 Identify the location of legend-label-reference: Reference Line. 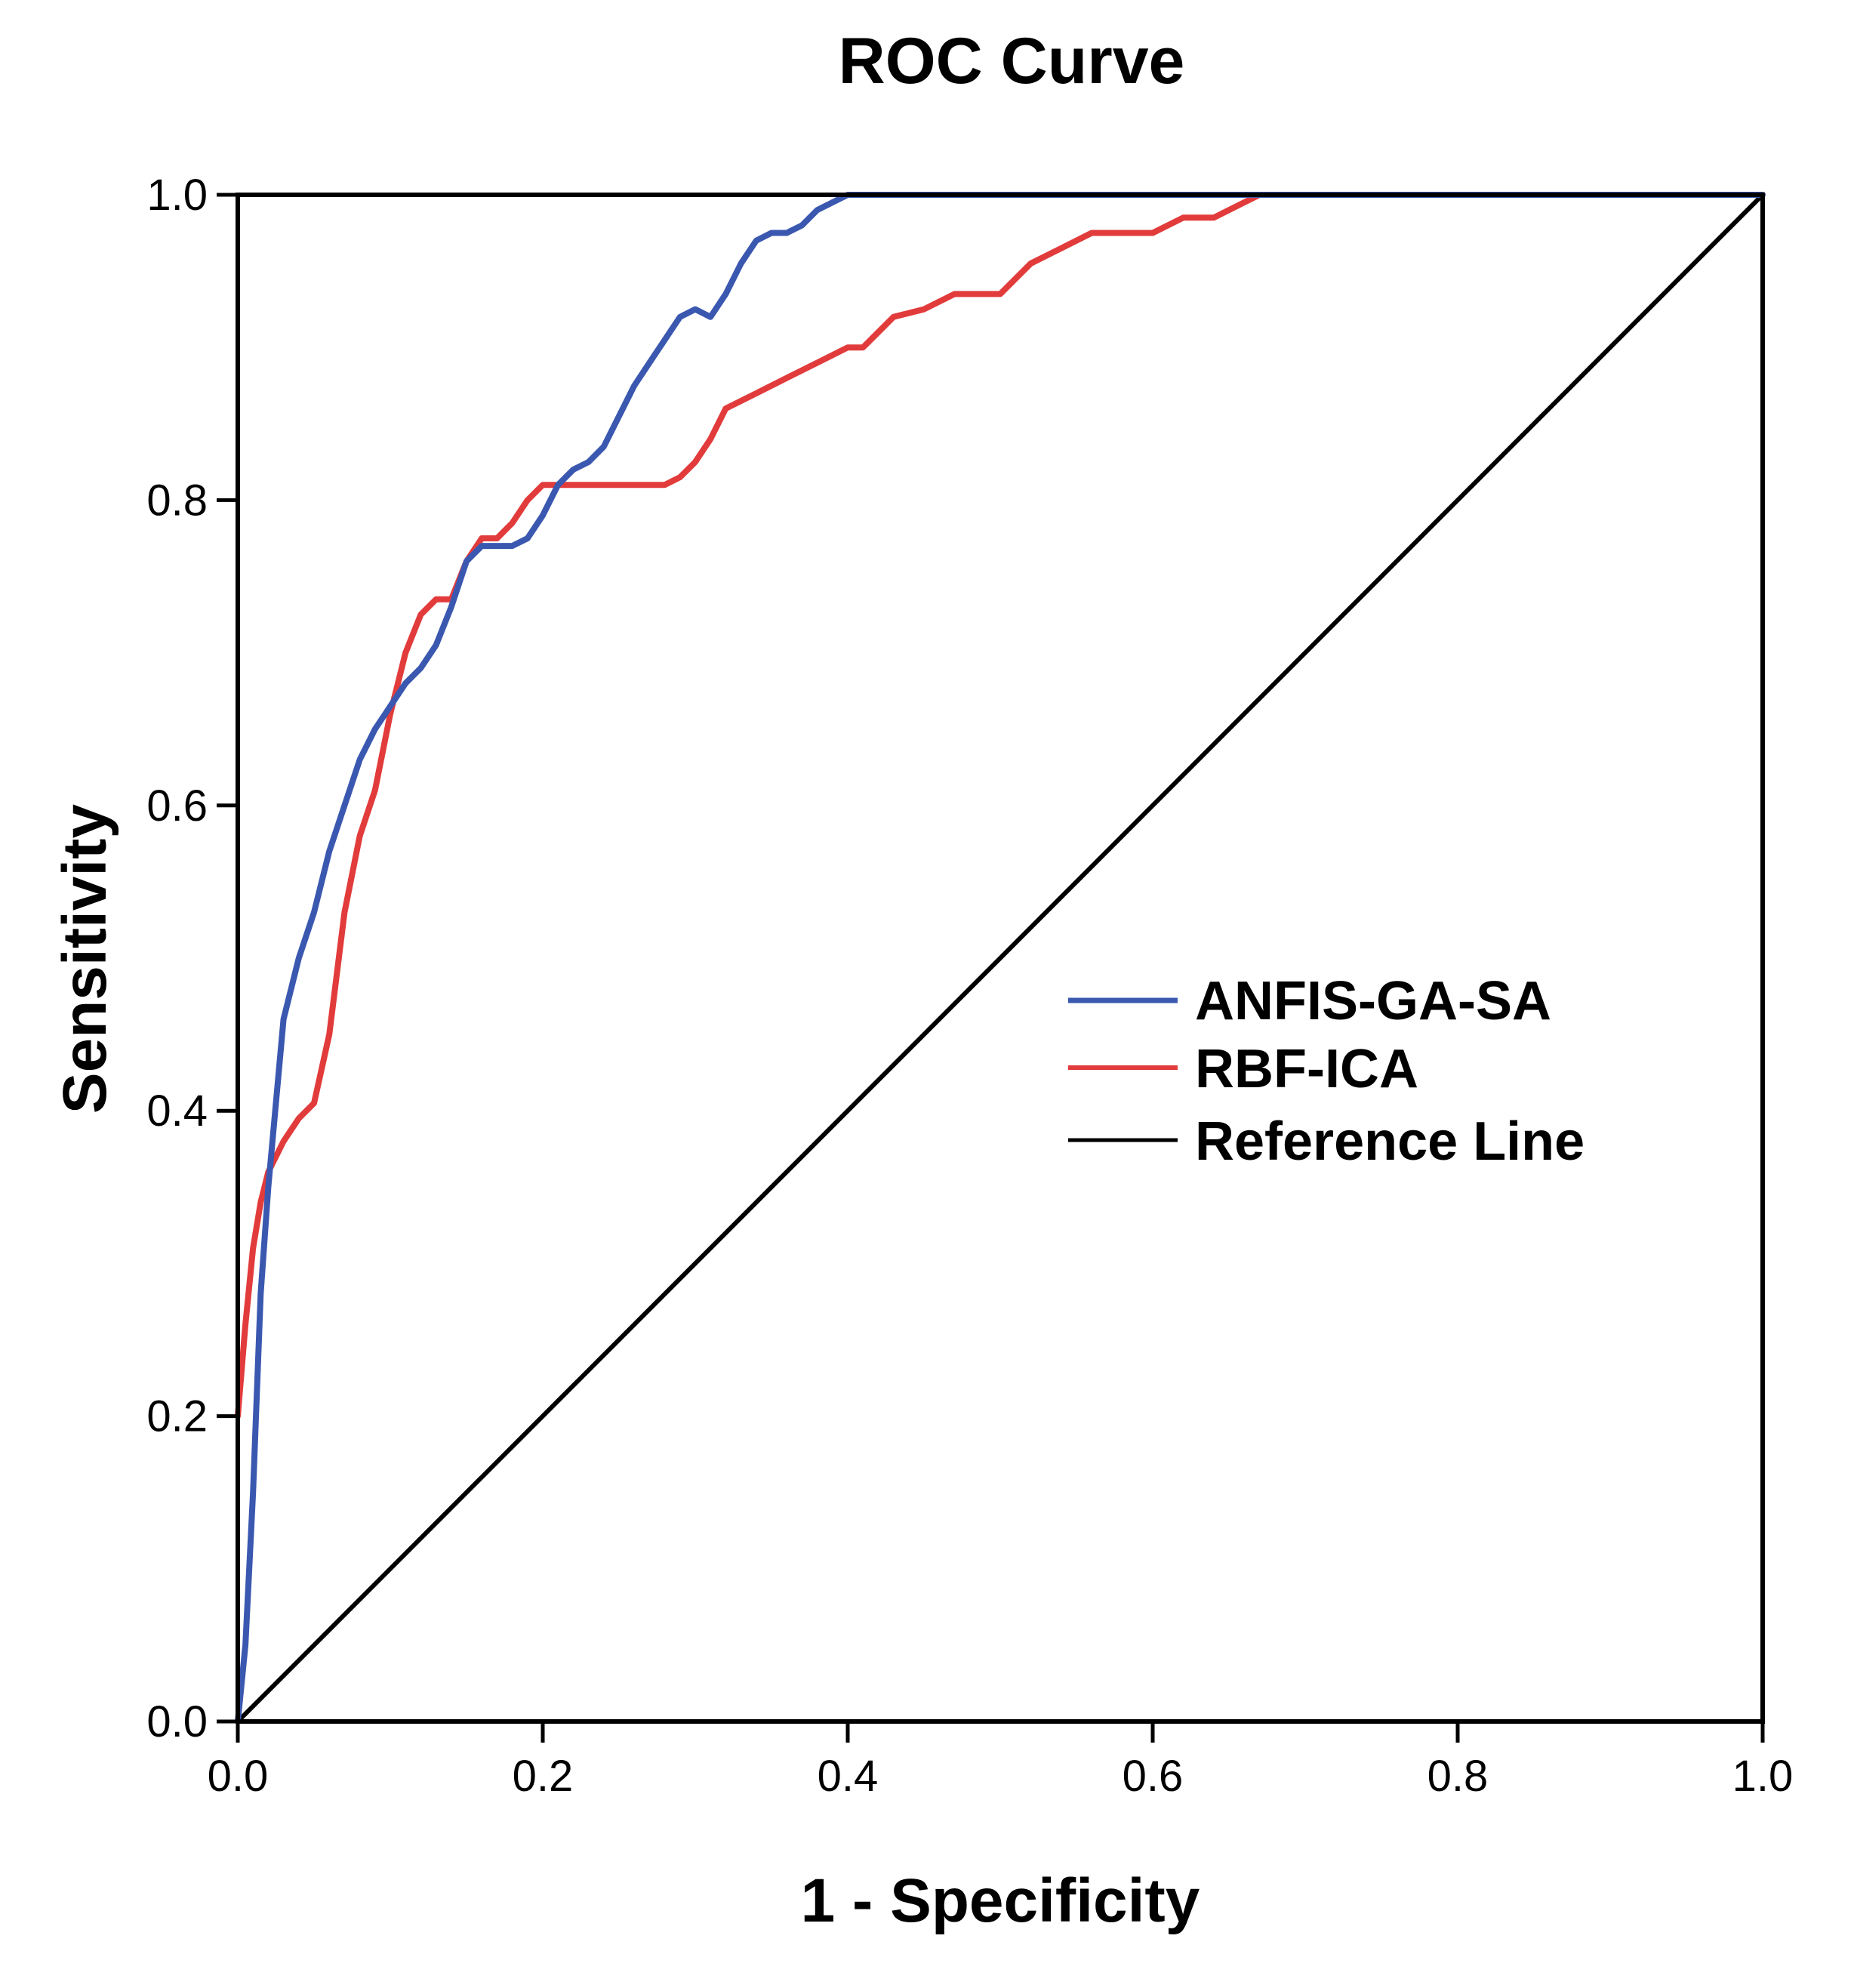
(1390, 1141).